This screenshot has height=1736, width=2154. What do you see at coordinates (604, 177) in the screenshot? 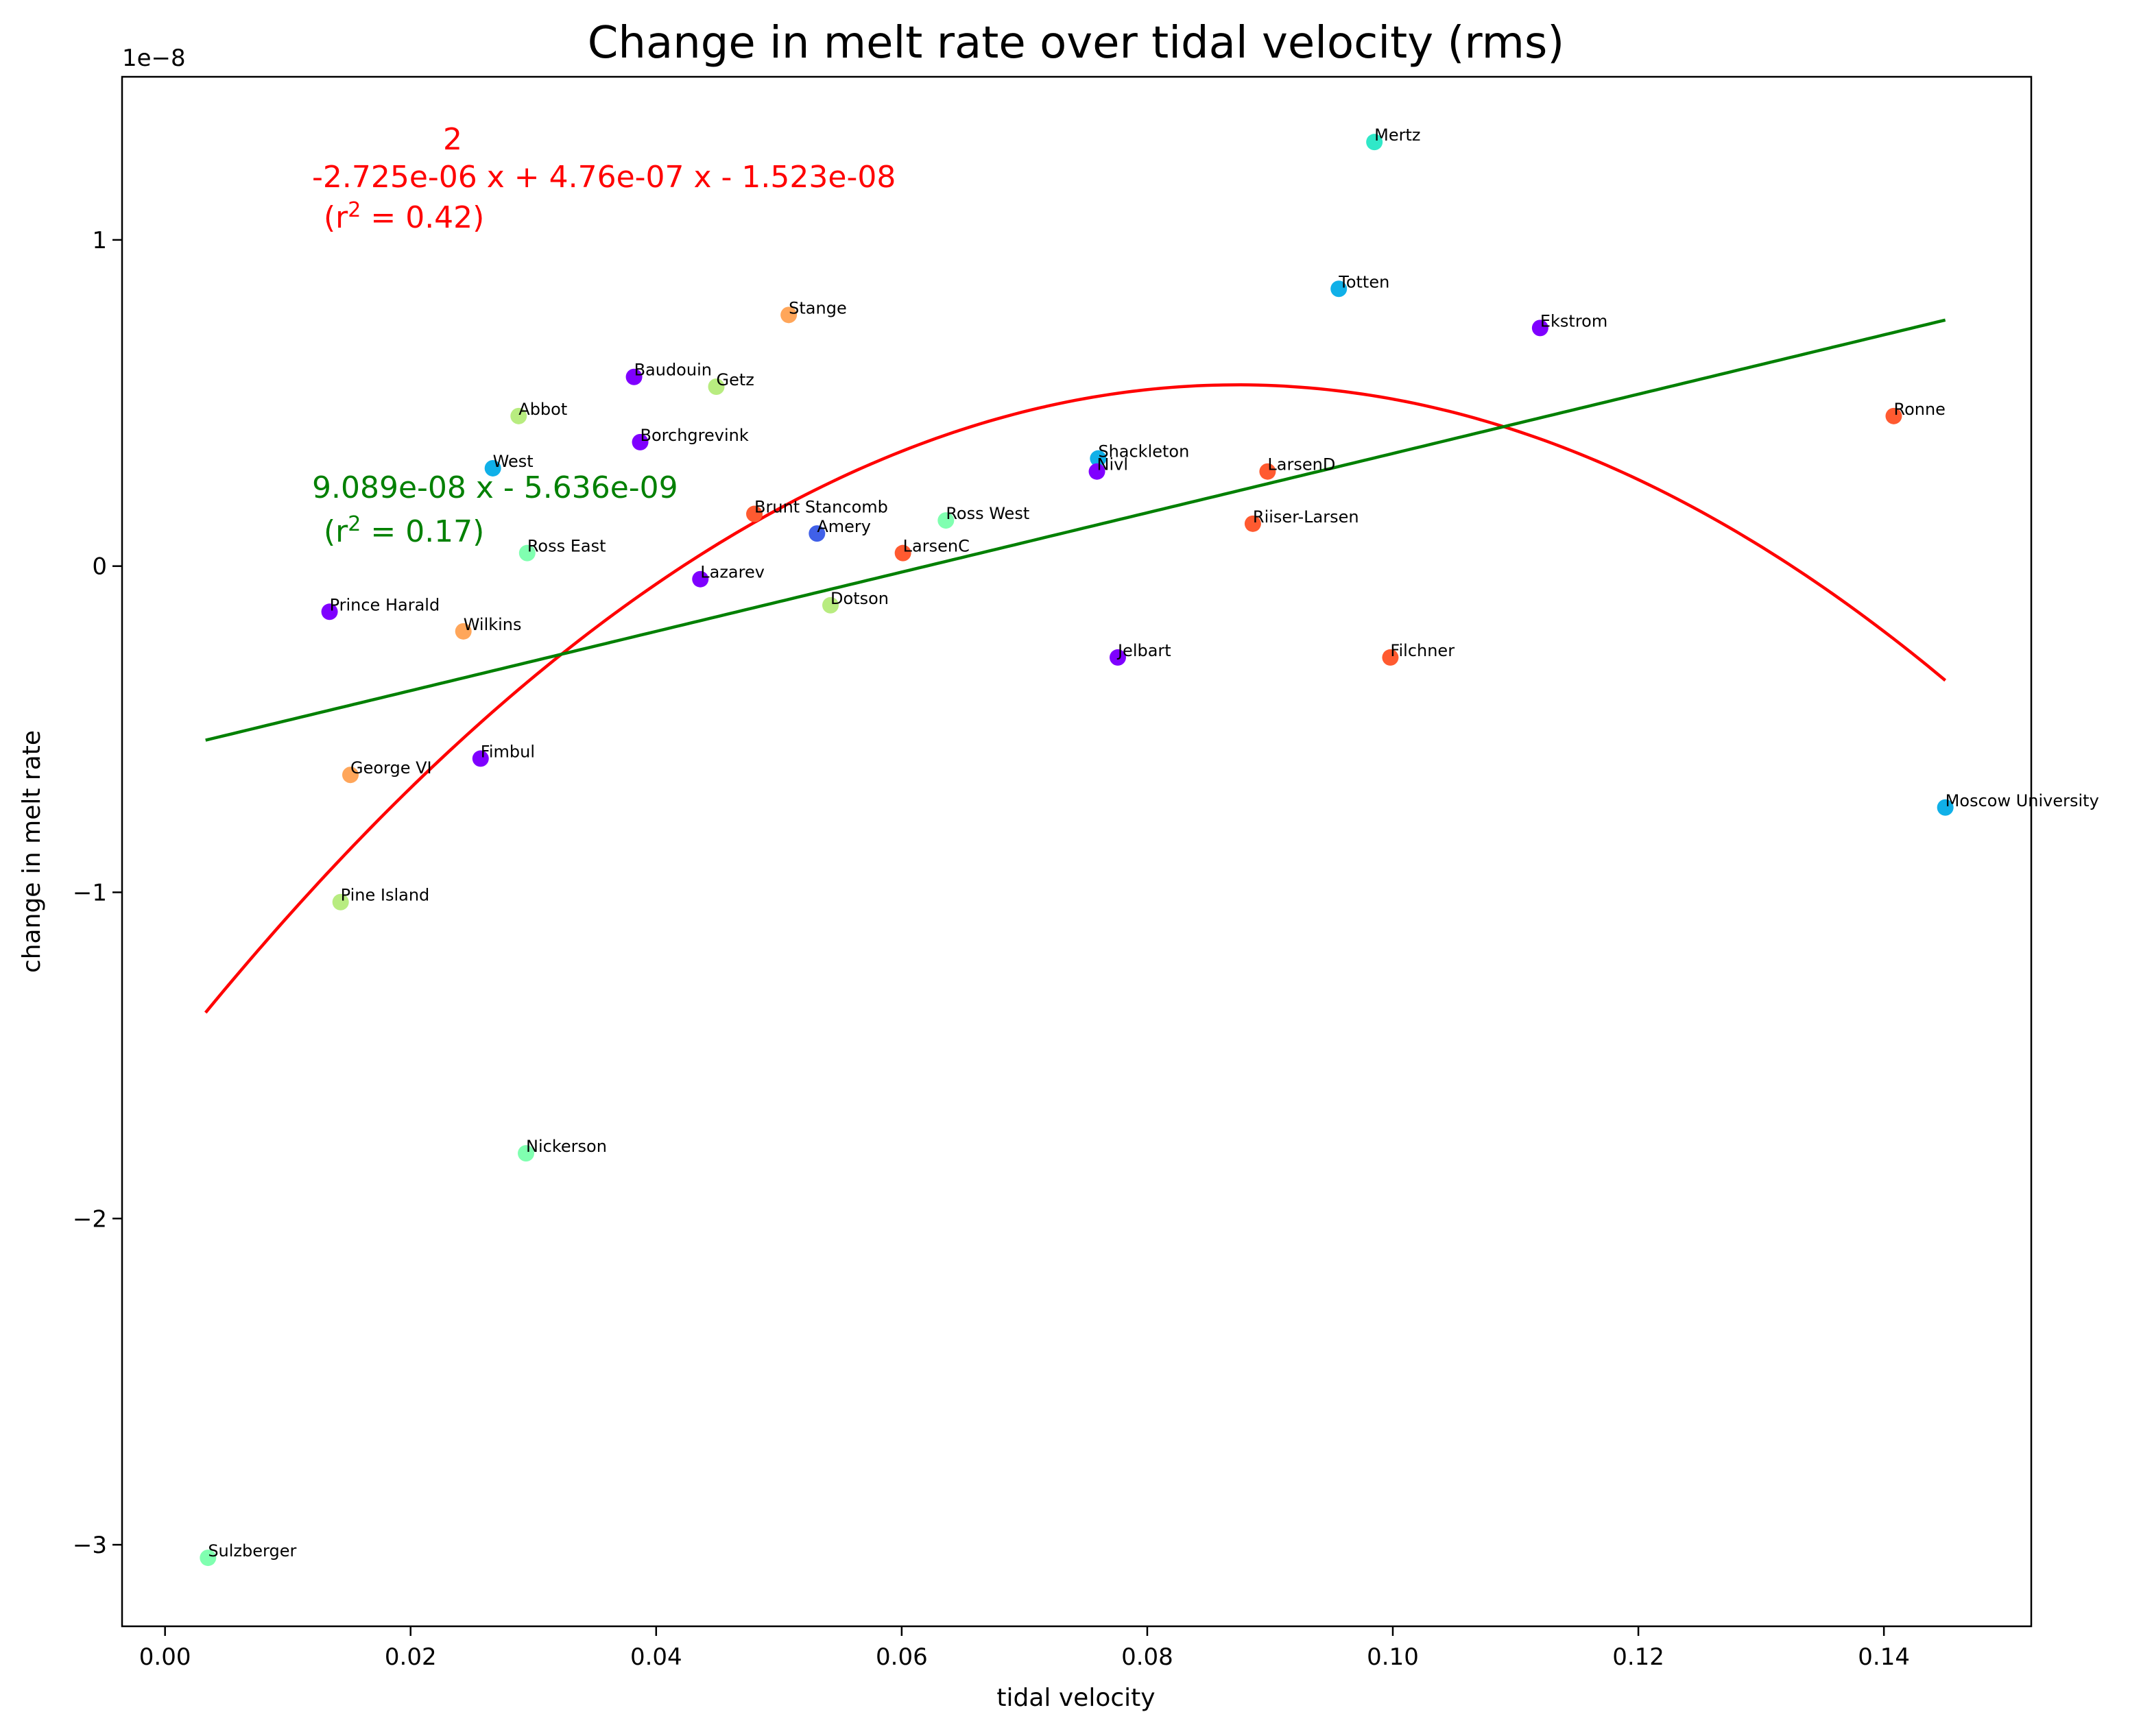
I see `quadratic-fit-equation: -2.725e-06 x + 4.76e-07 x - 1.523e-08` at bounding box center [604, 177].